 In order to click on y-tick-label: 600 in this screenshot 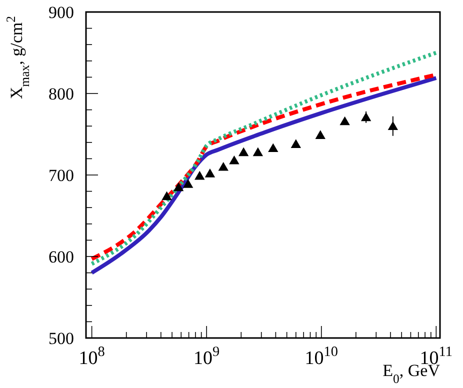, I will do `click(61, 257)`.